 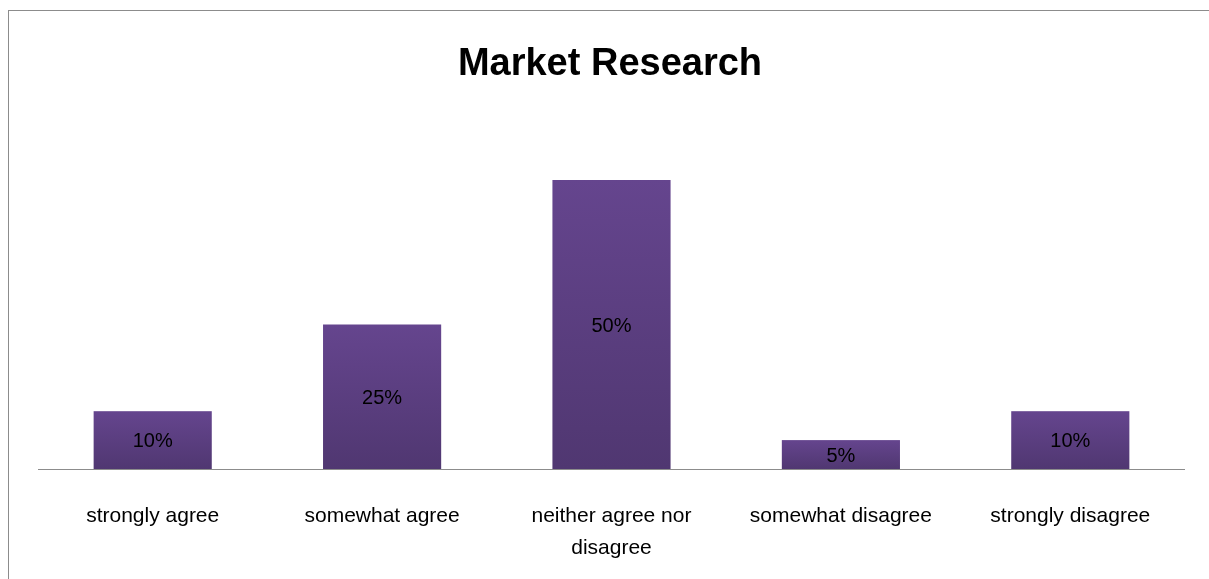 I want to click on x-tick-label: strongly disagree, so click(x=1070, y=514).